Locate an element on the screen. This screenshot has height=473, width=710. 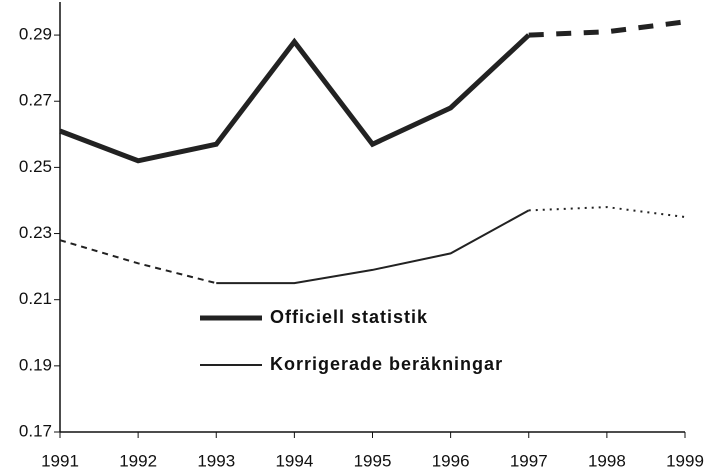
legend-label: Officiell statistik is located at coordinates (349, 317).